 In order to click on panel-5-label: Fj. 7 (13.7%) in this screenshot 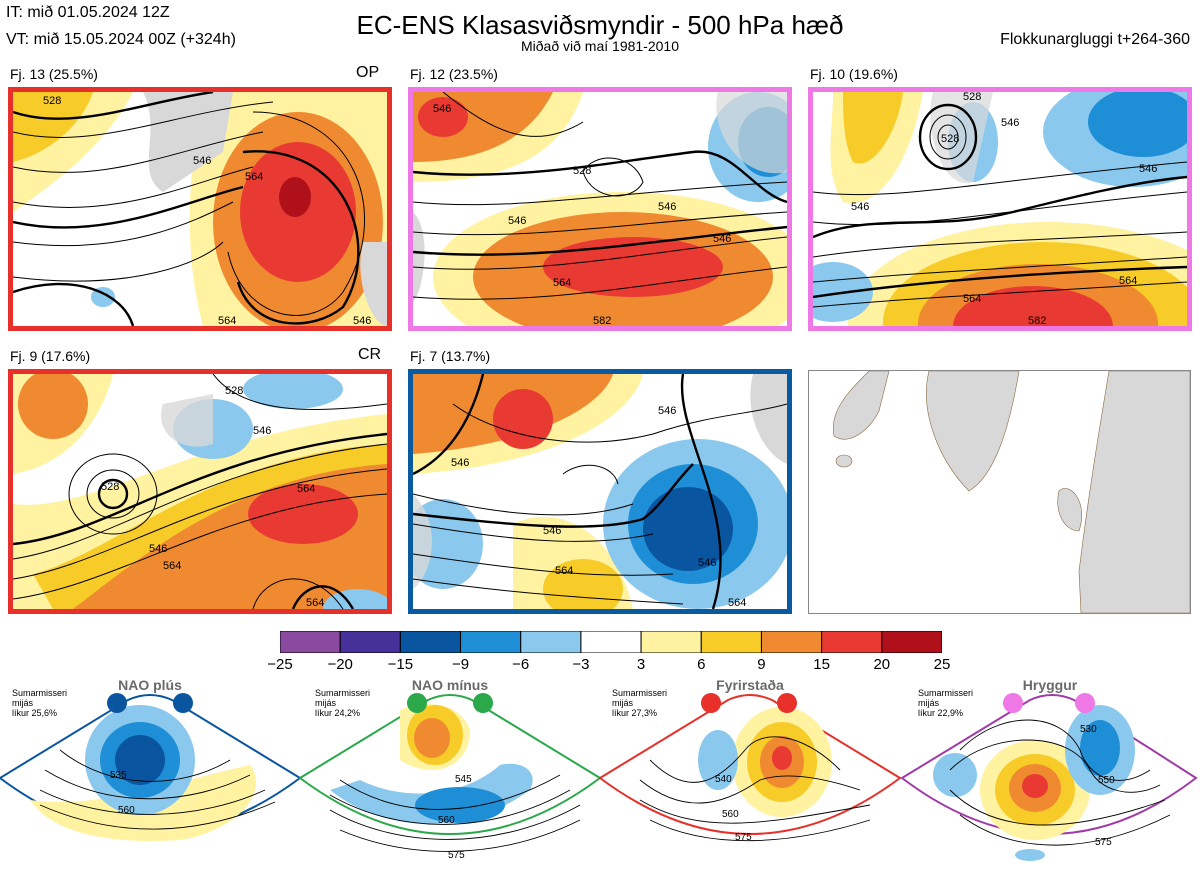, I will do `click(450, 356)`.